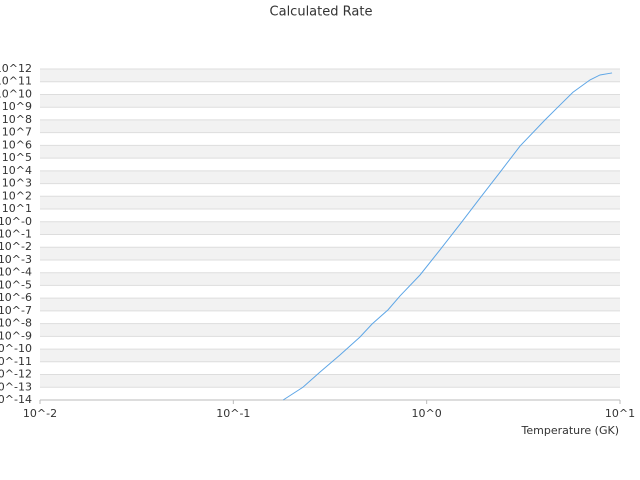 The height and width of the screenshot is (480, 640). Describe the element at coordinates (570, 430) in the screenshot. I see `x-axis-label: Temperature (GK)` at that location.